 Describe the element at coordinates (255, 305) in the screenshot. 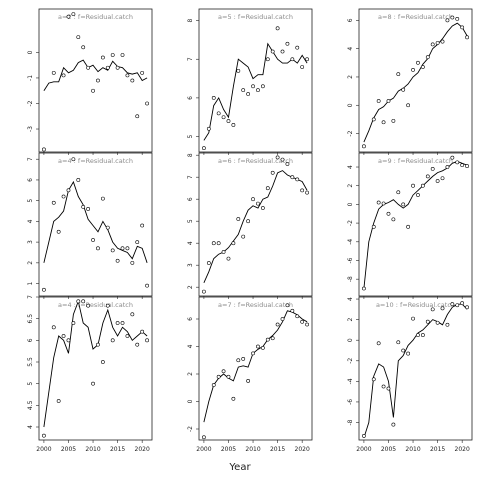

I see `panel-title: a=7 : f=Residual.catch` at that location.